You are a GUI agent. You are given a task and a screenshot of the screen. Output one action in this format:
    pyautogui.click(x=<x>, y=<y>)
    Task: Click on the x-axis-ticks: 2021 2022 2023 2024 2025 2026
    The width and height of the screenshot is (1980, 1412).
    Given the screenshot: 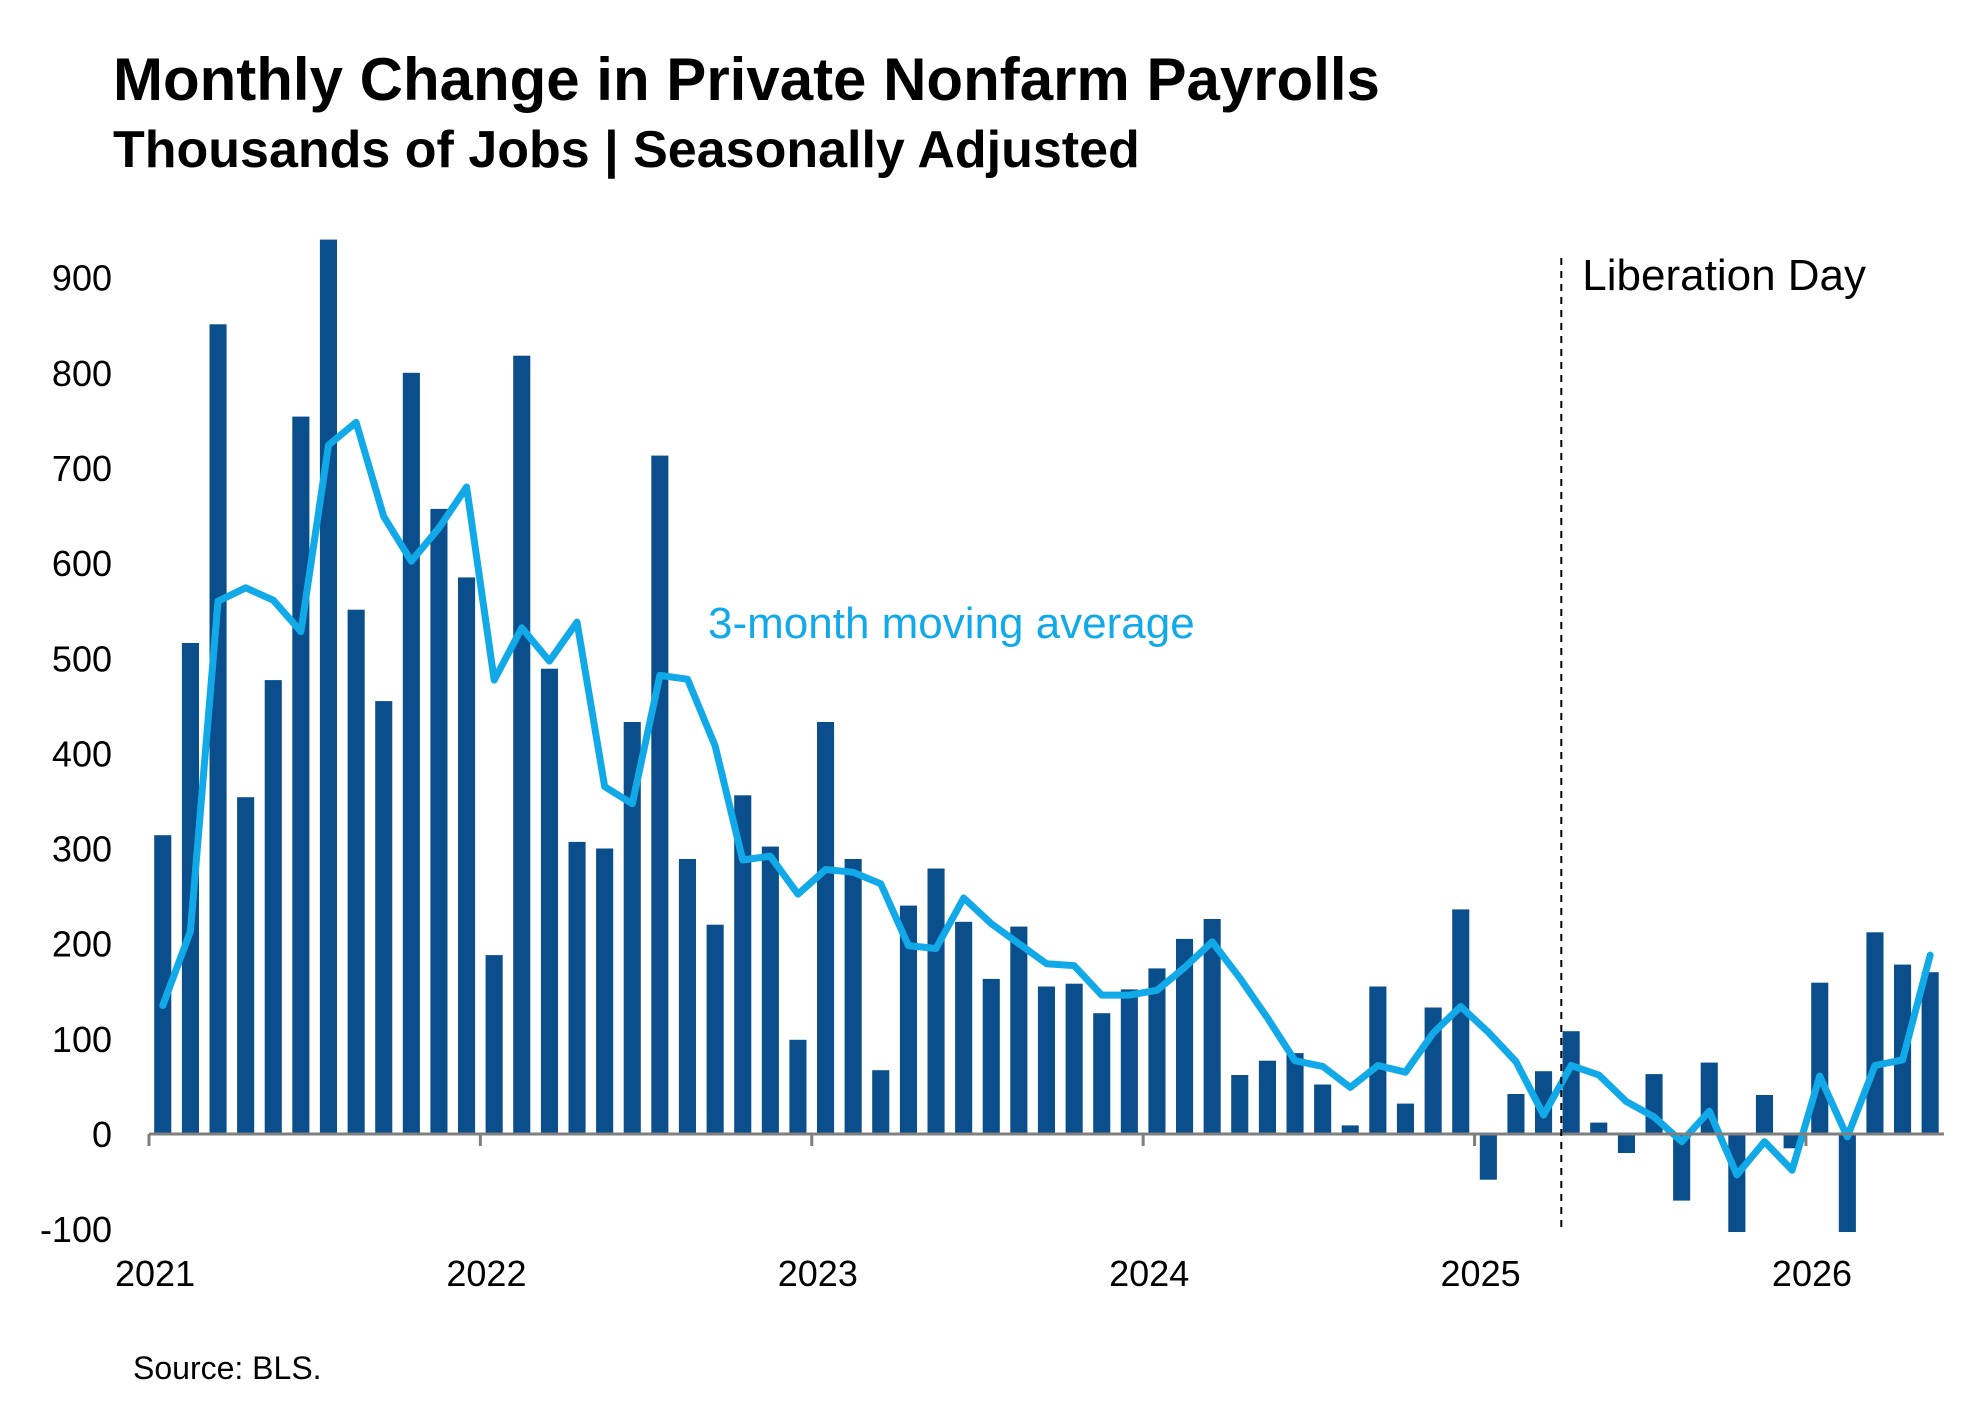 What is the action you would take?
    pyautogui.click(x=983, y=1214)
    